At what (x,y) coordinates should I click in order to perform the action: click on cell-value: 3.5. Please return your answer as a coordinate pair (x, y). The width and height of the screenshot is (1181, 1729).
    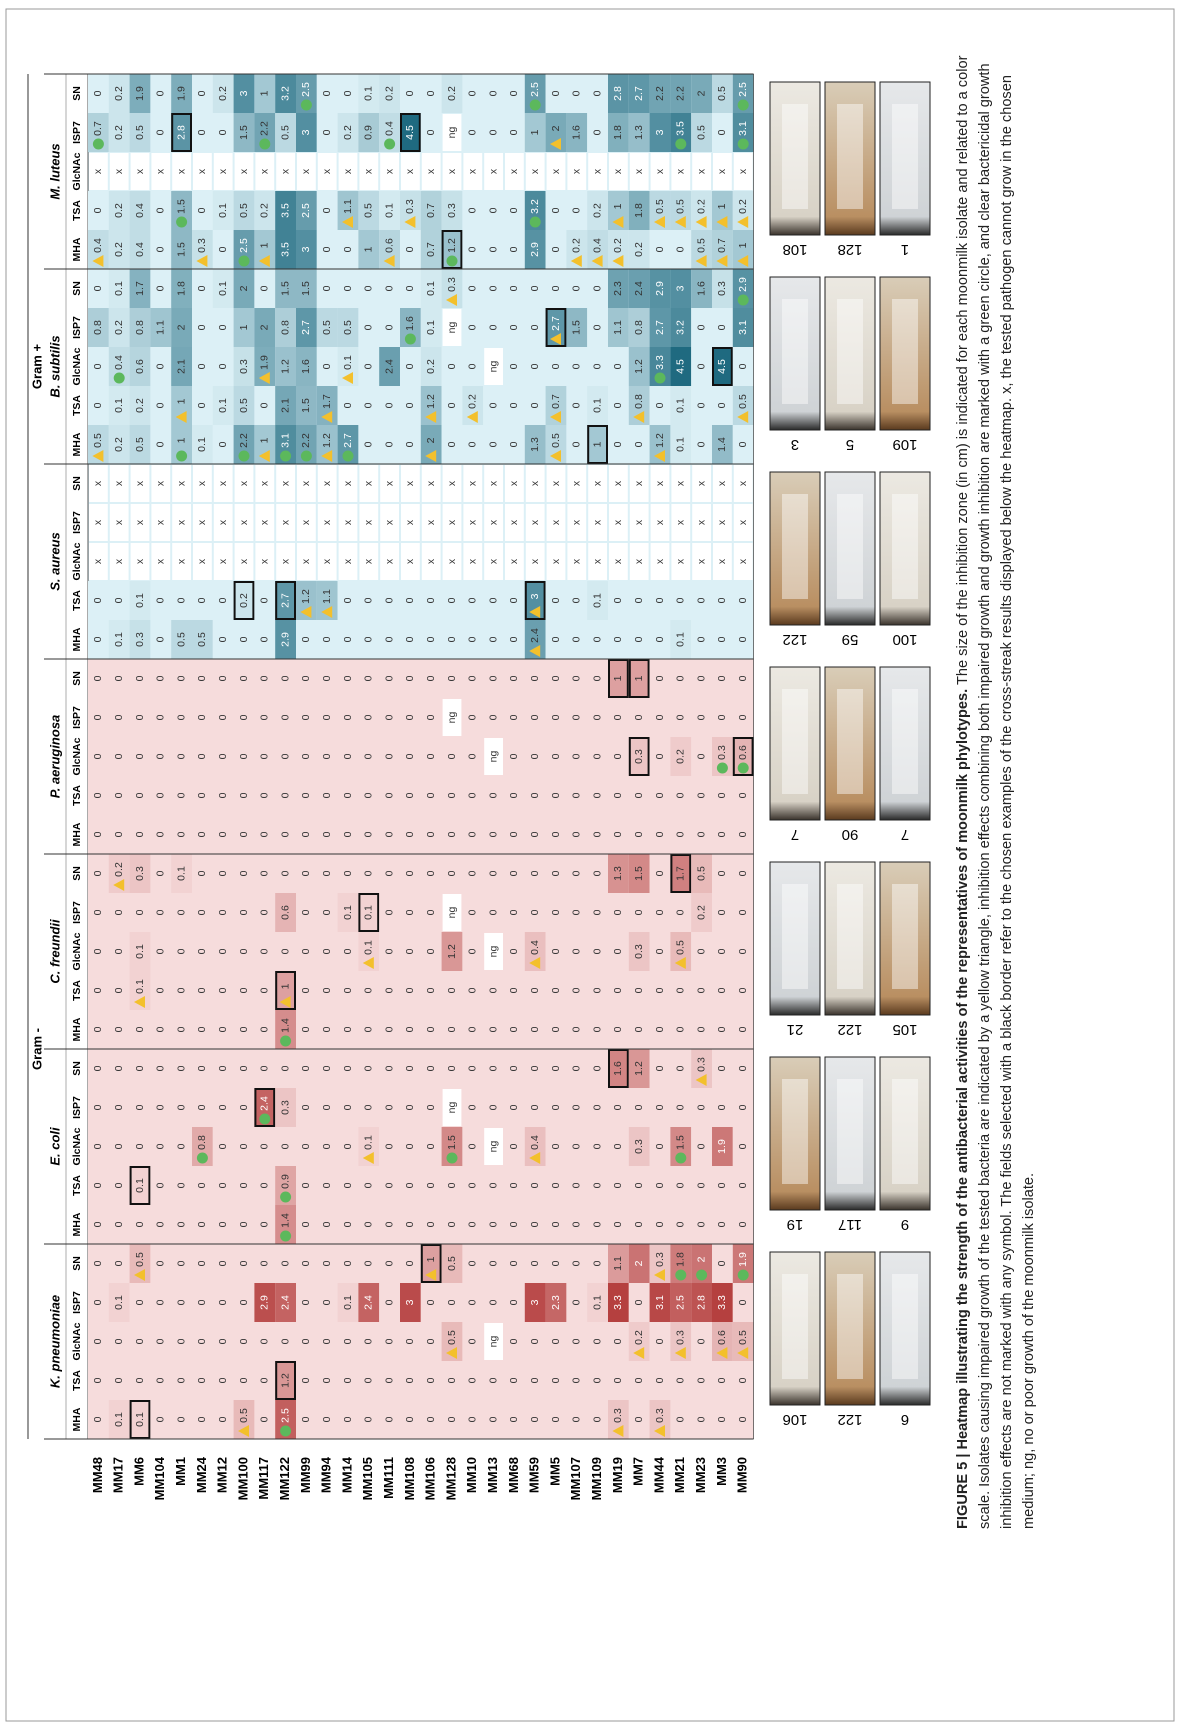
    Looking at the image, I should click on (681, 128).